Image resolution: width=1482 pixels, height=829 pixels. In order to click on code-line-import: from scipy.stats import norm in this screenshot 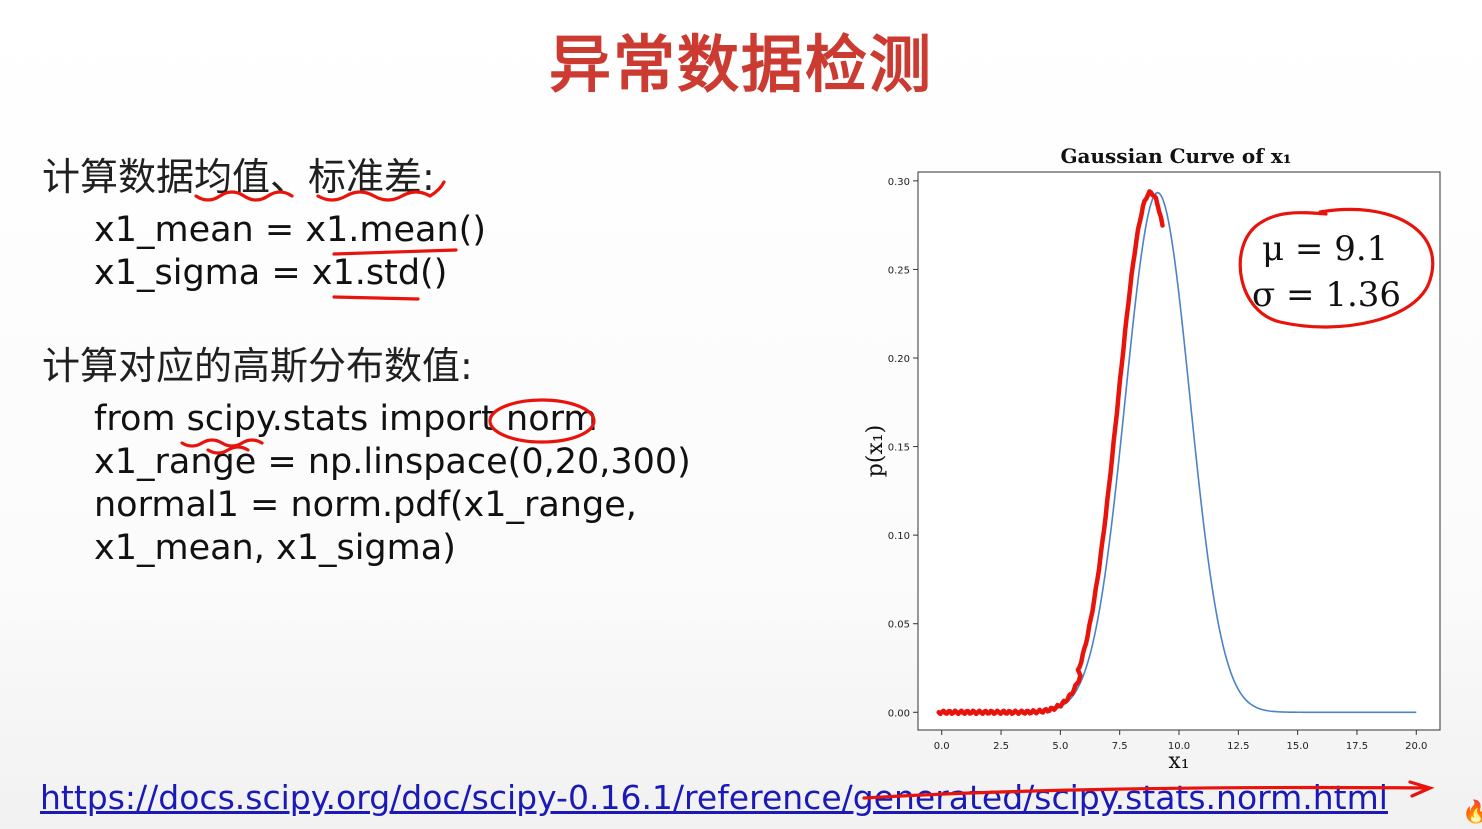, I will do `click(346, 419)`.